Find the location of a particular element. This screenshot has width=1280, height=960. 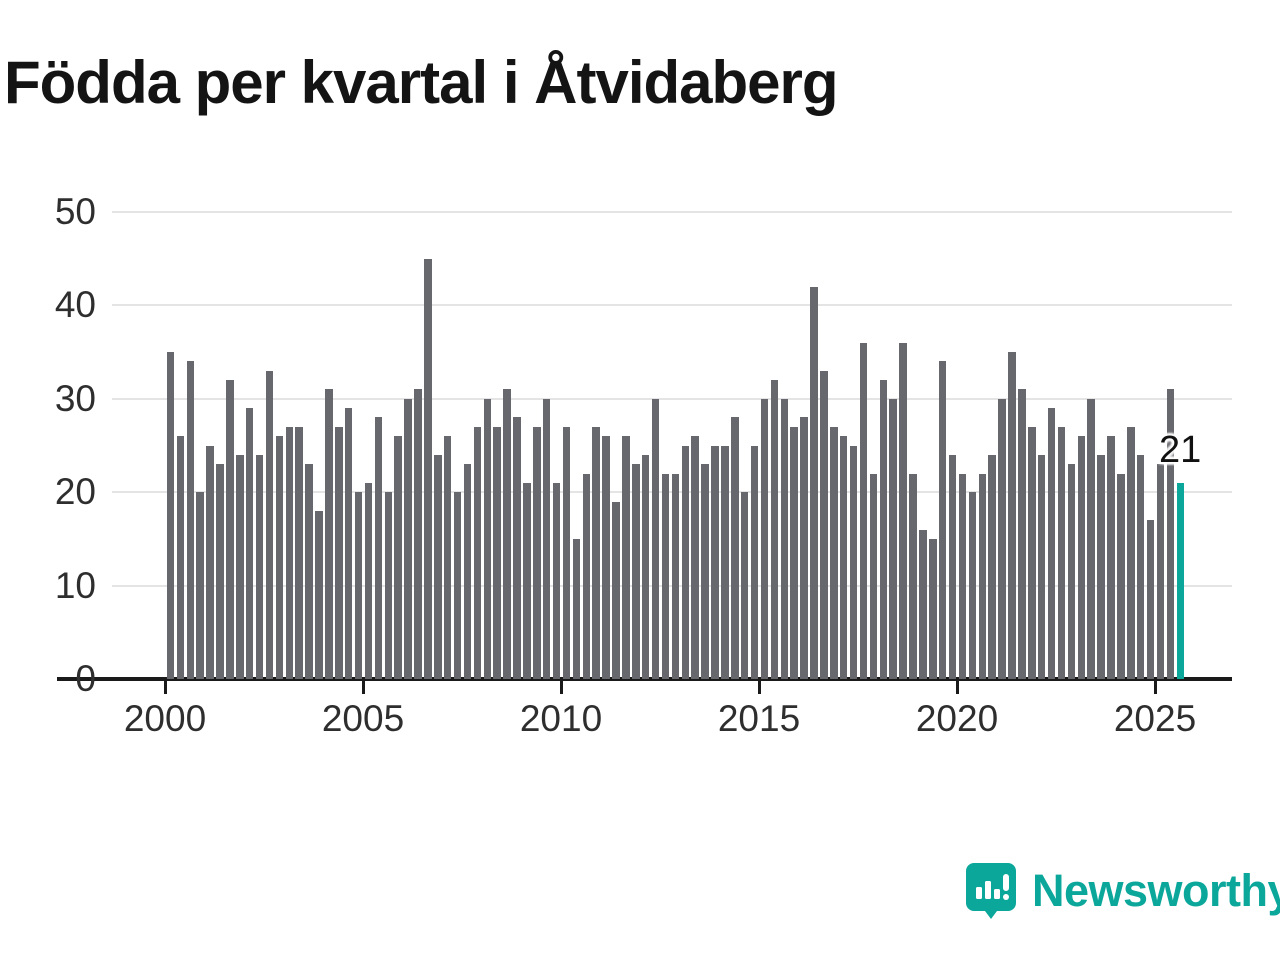

newsworthy-logo: Newsworthy is located at coordinates (1122, 891).